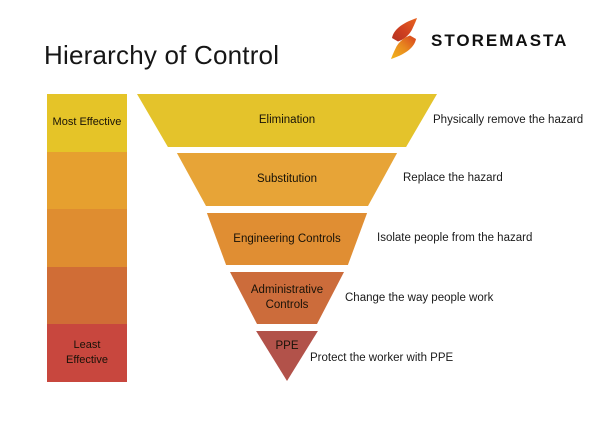 This screenshot has height=424, width=600. What do you see at coordinates (500, 40) in the screenshot?
I see `storemasta-wordmark: STOREMASTA` at bounding box center [500, 40].